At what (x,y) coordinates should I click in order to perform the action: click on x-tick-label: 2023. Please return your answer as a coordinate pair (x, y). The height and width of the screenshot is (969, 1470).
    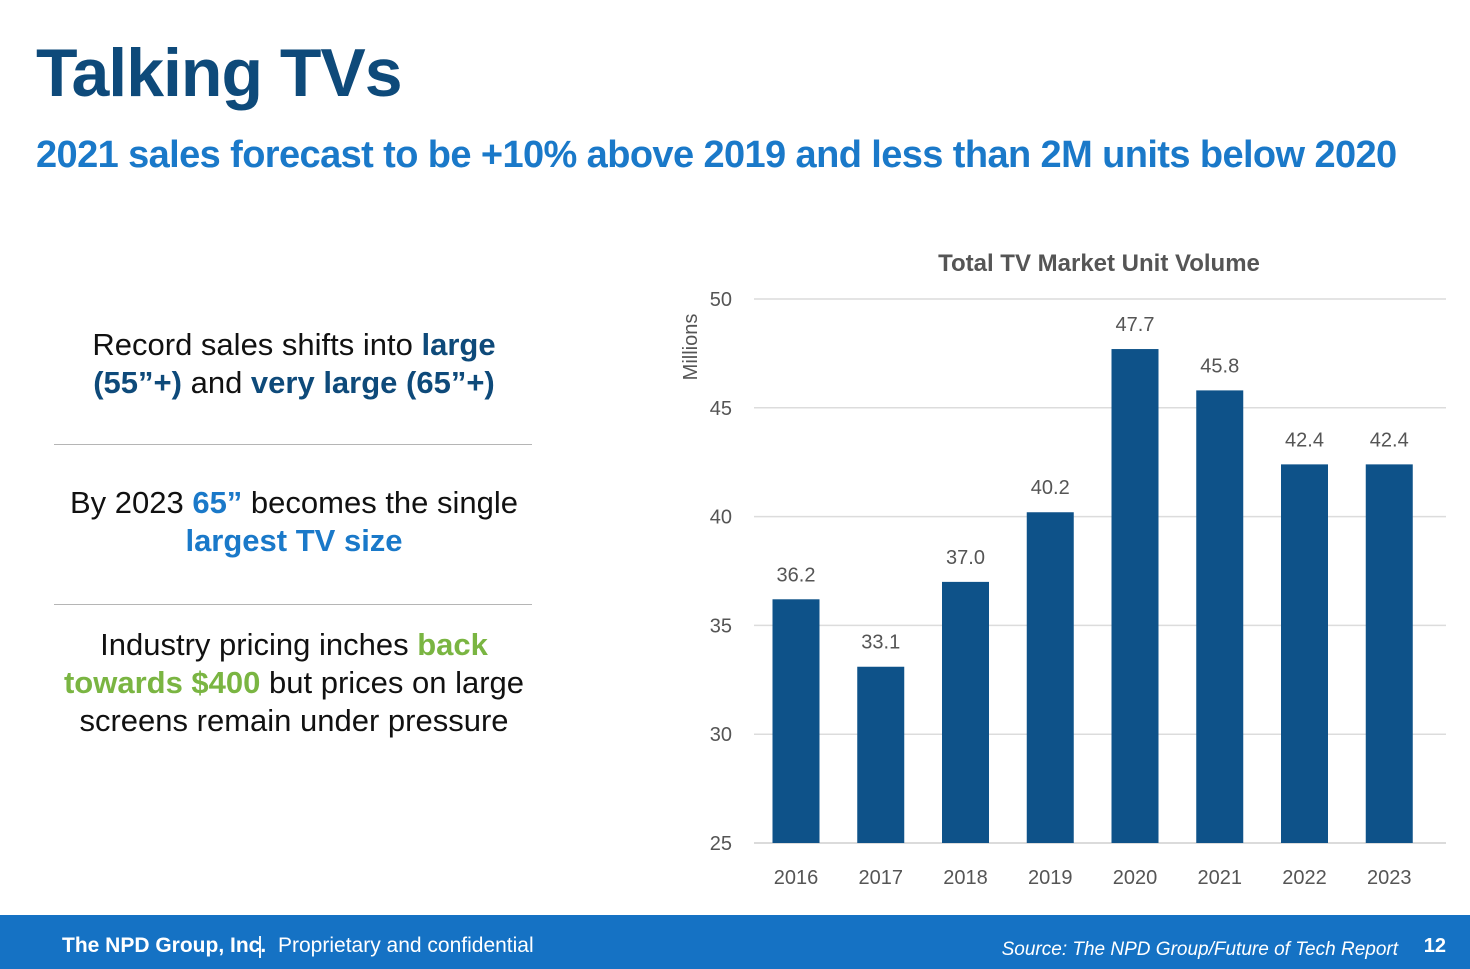
    Looking at the image, I should click on (1389, 878).